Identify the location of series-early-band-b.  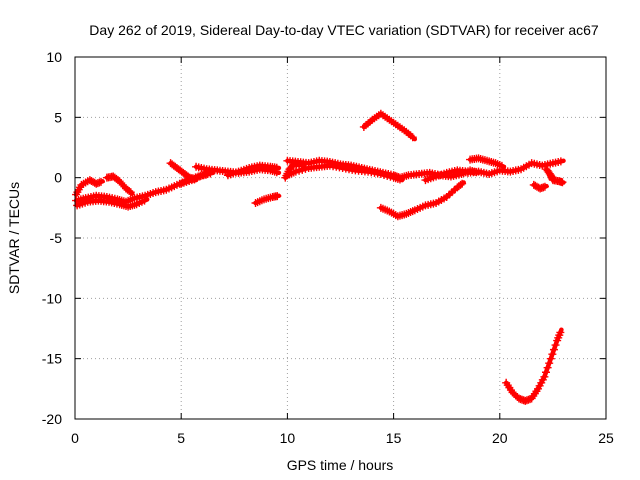
(111, 203).